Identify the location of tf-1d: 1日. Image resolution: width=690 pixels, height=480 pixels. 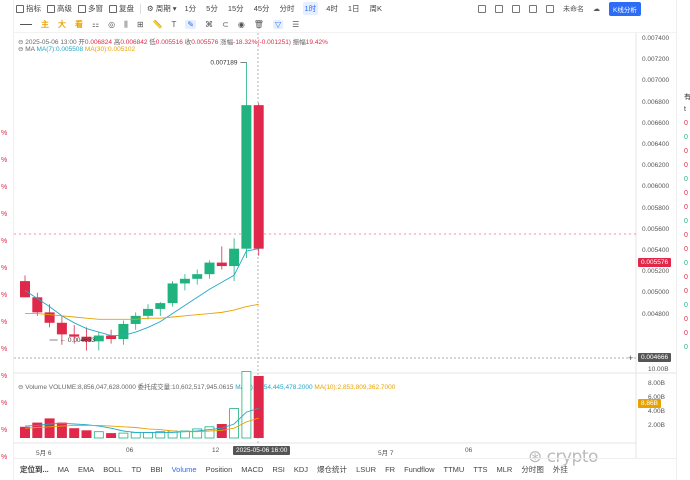
(353, 8).